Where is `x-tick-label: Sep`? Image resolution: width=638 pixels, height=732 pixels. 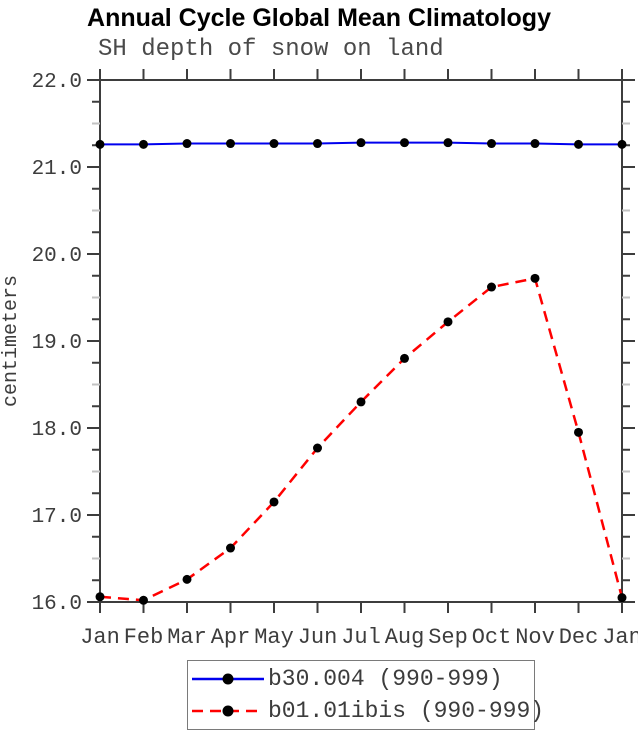
x-tick-label: Sep is located at coordinates (448, 637).